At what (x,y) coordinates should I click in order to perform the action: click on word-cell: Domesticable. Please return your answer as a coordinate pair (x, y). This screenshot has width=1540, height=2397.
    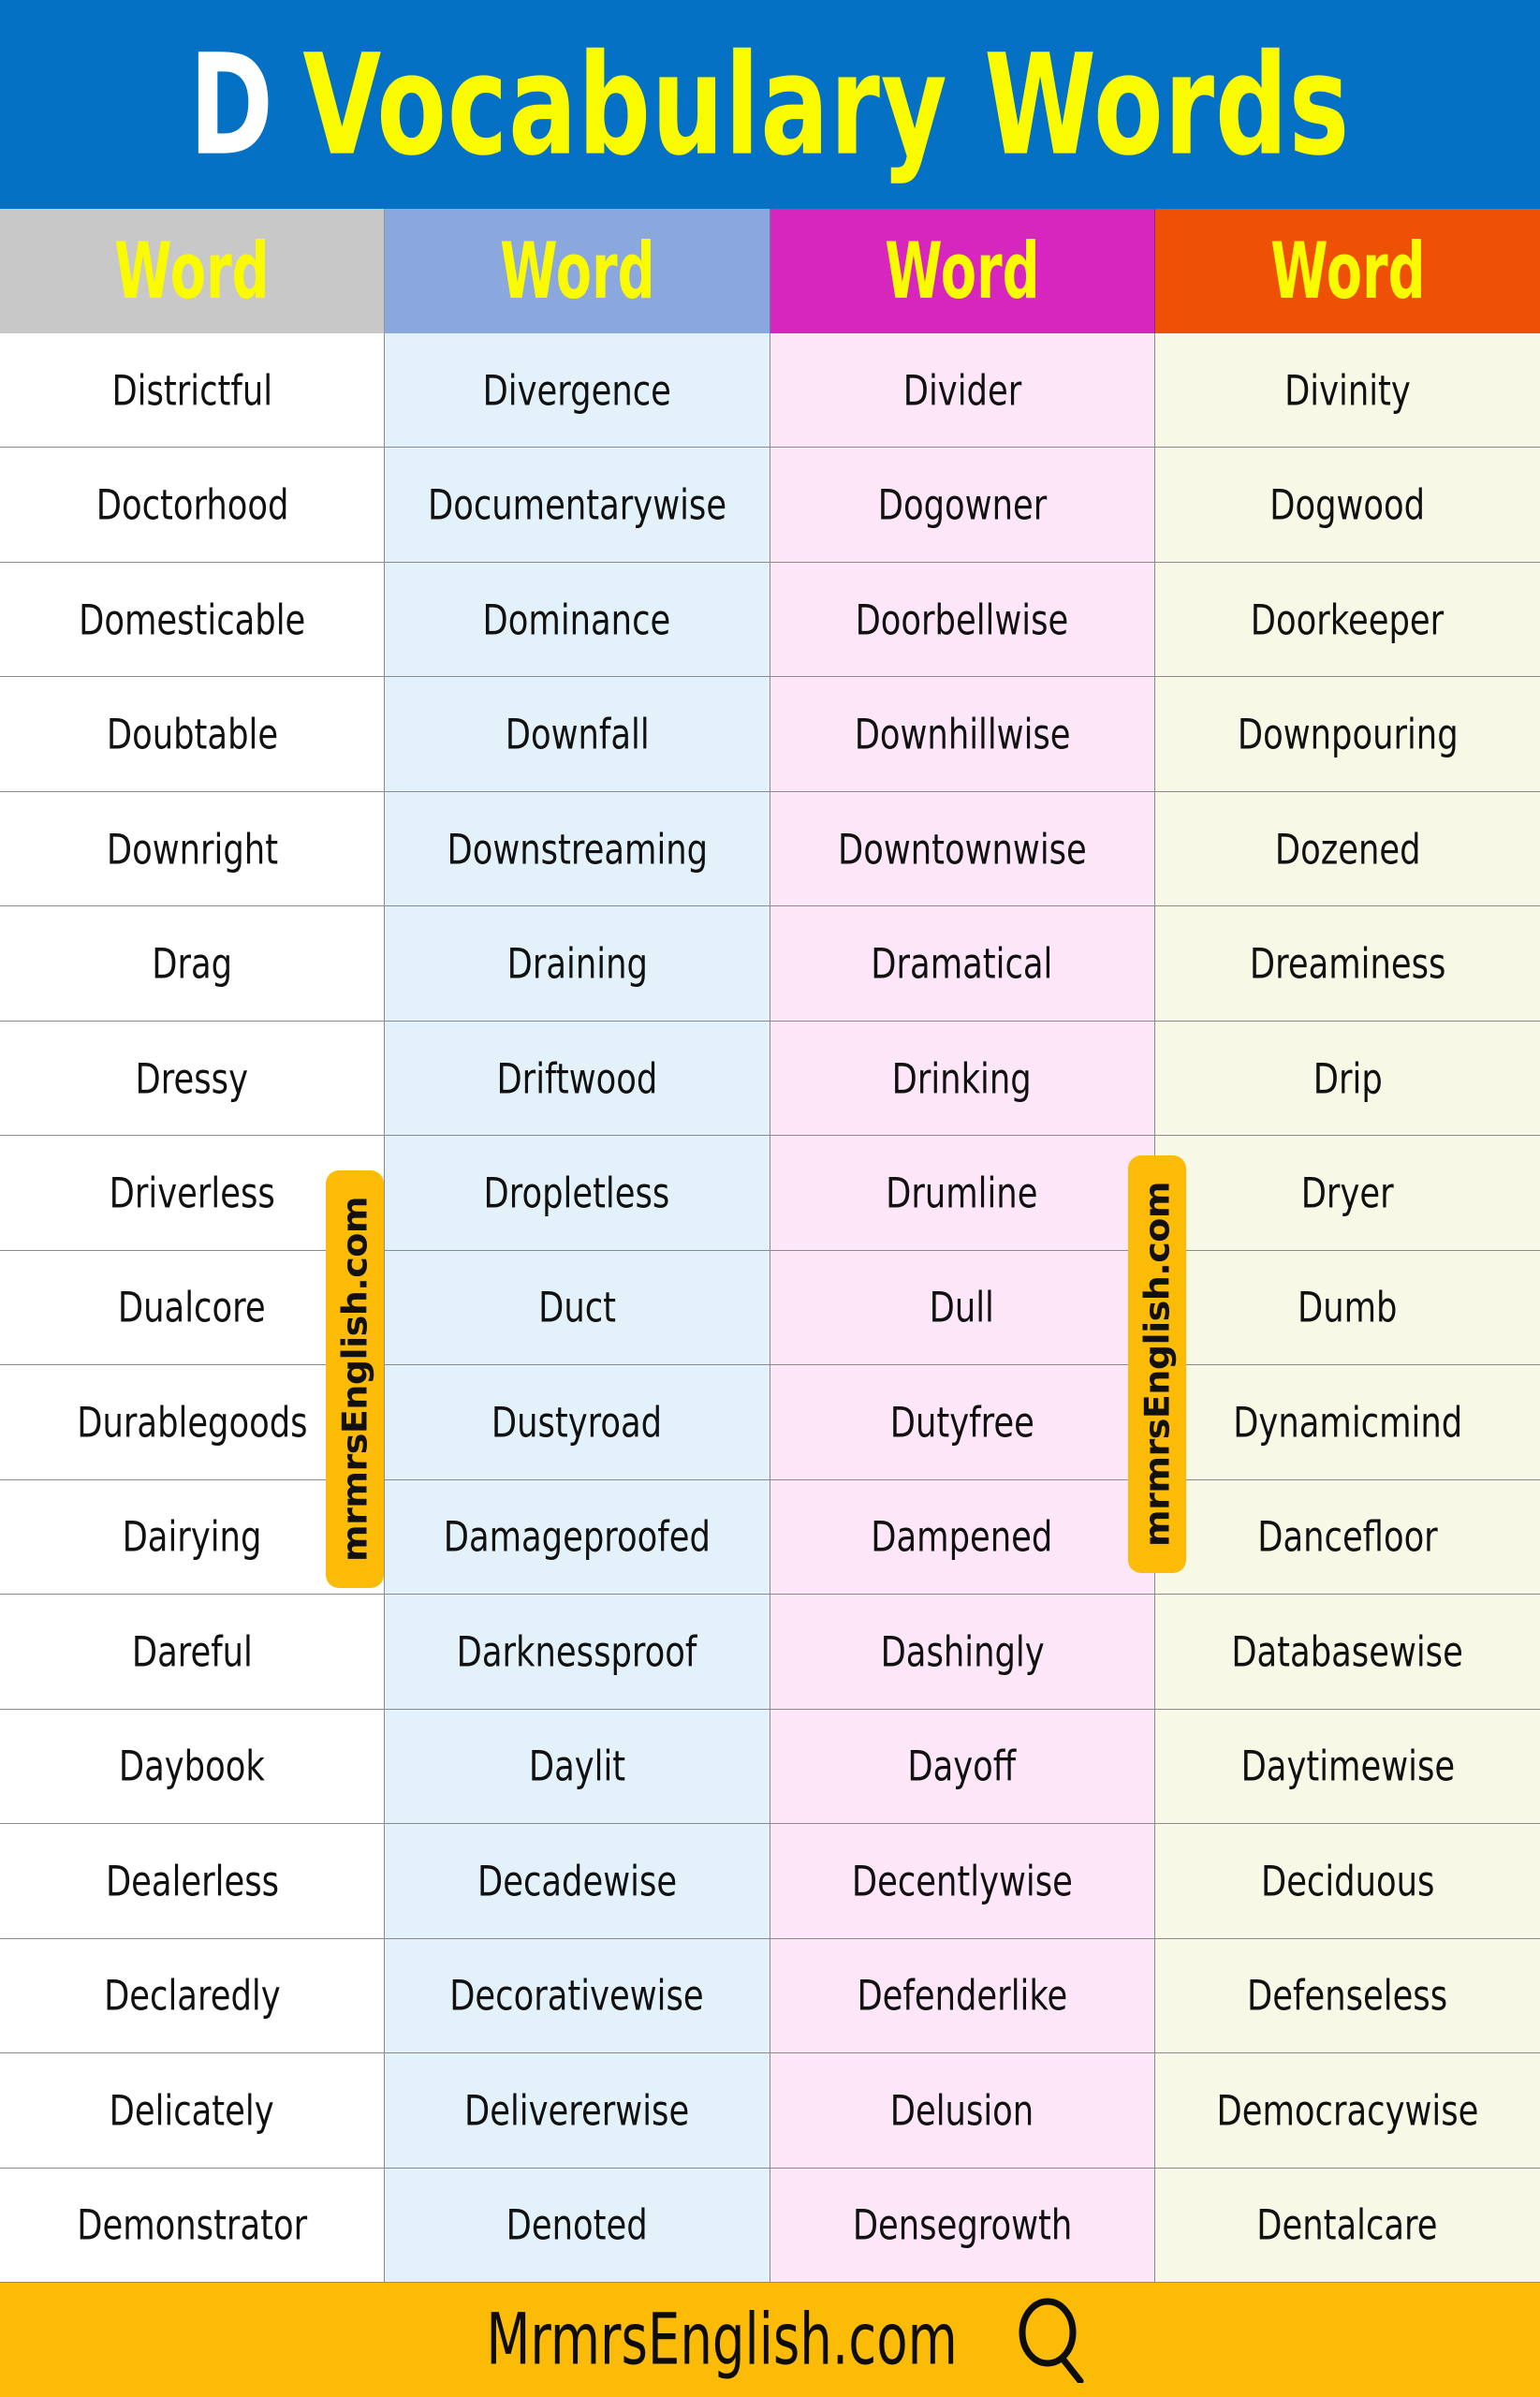
    Looking at the image, I should click on (193, 619).